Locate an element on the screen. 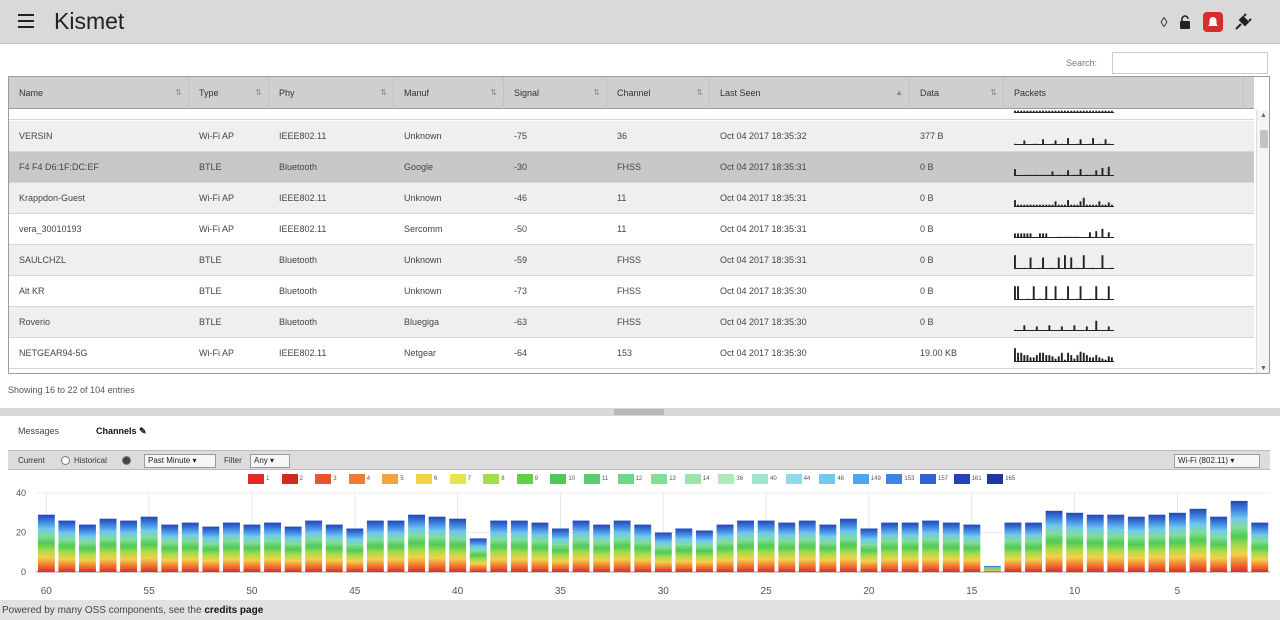  cell-last-seen: Oct 04 2017 18:35:31 is located at coordinates (763, 229).